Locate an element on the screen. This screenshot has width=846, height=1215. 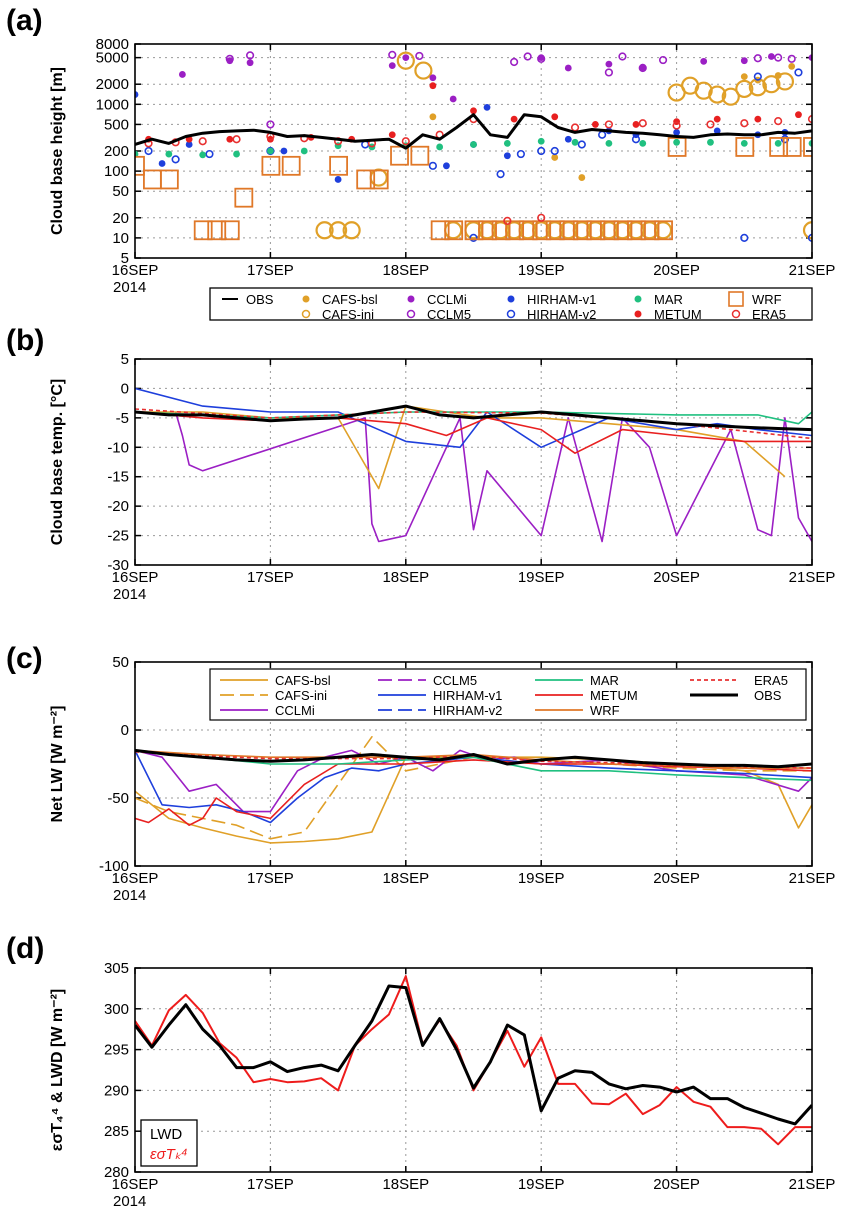
y-tick-label: -25 is located at coordinates (118, 536).